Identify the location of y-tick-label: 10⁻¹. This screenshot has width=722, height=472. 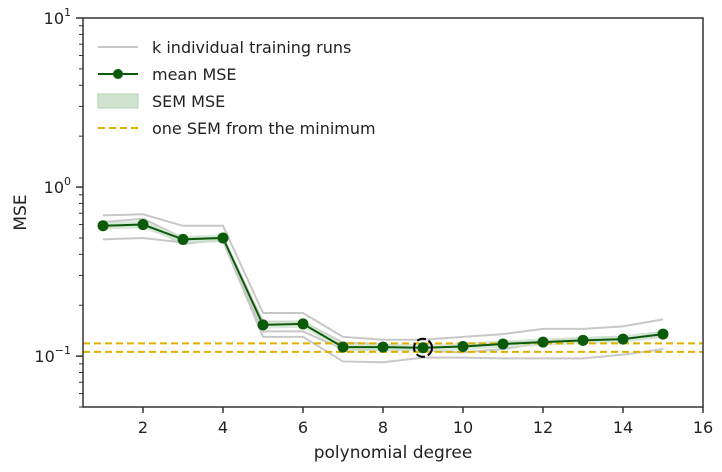
(52, 355).